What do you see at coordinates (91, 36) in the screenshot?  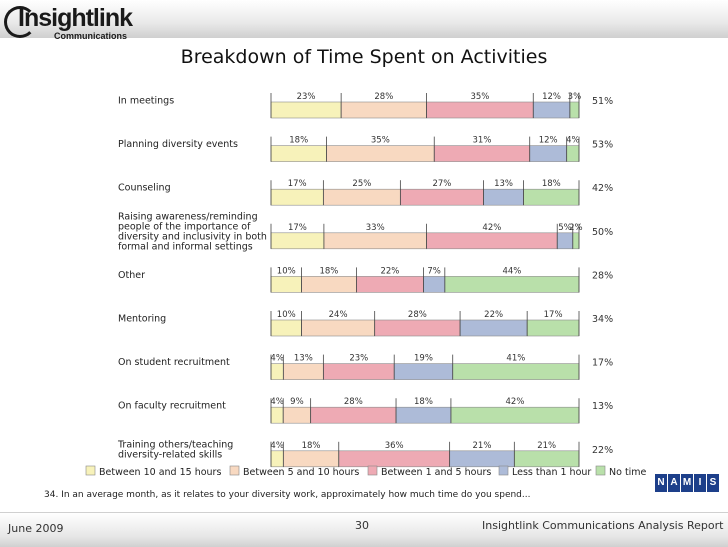 I see `logo-sub: Communications` at bounding box center [91, 36].